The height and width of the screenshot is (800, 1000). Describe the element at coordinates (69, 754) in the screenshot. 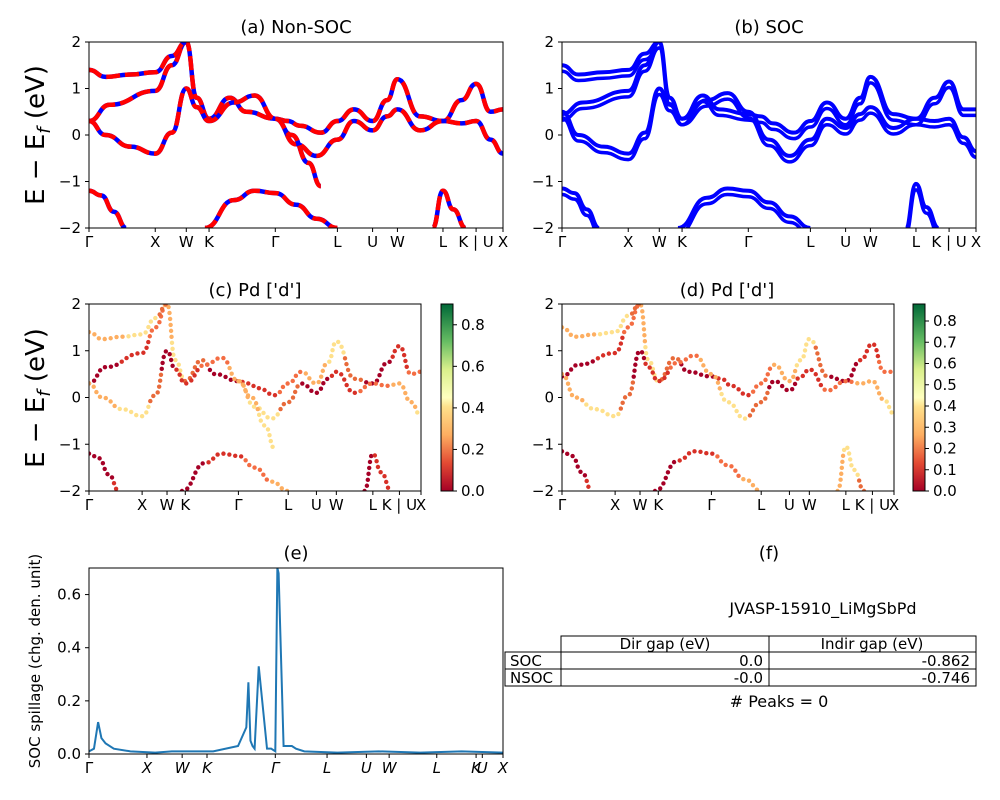

I see `spillage-ytick-0: 0.0` at that location.